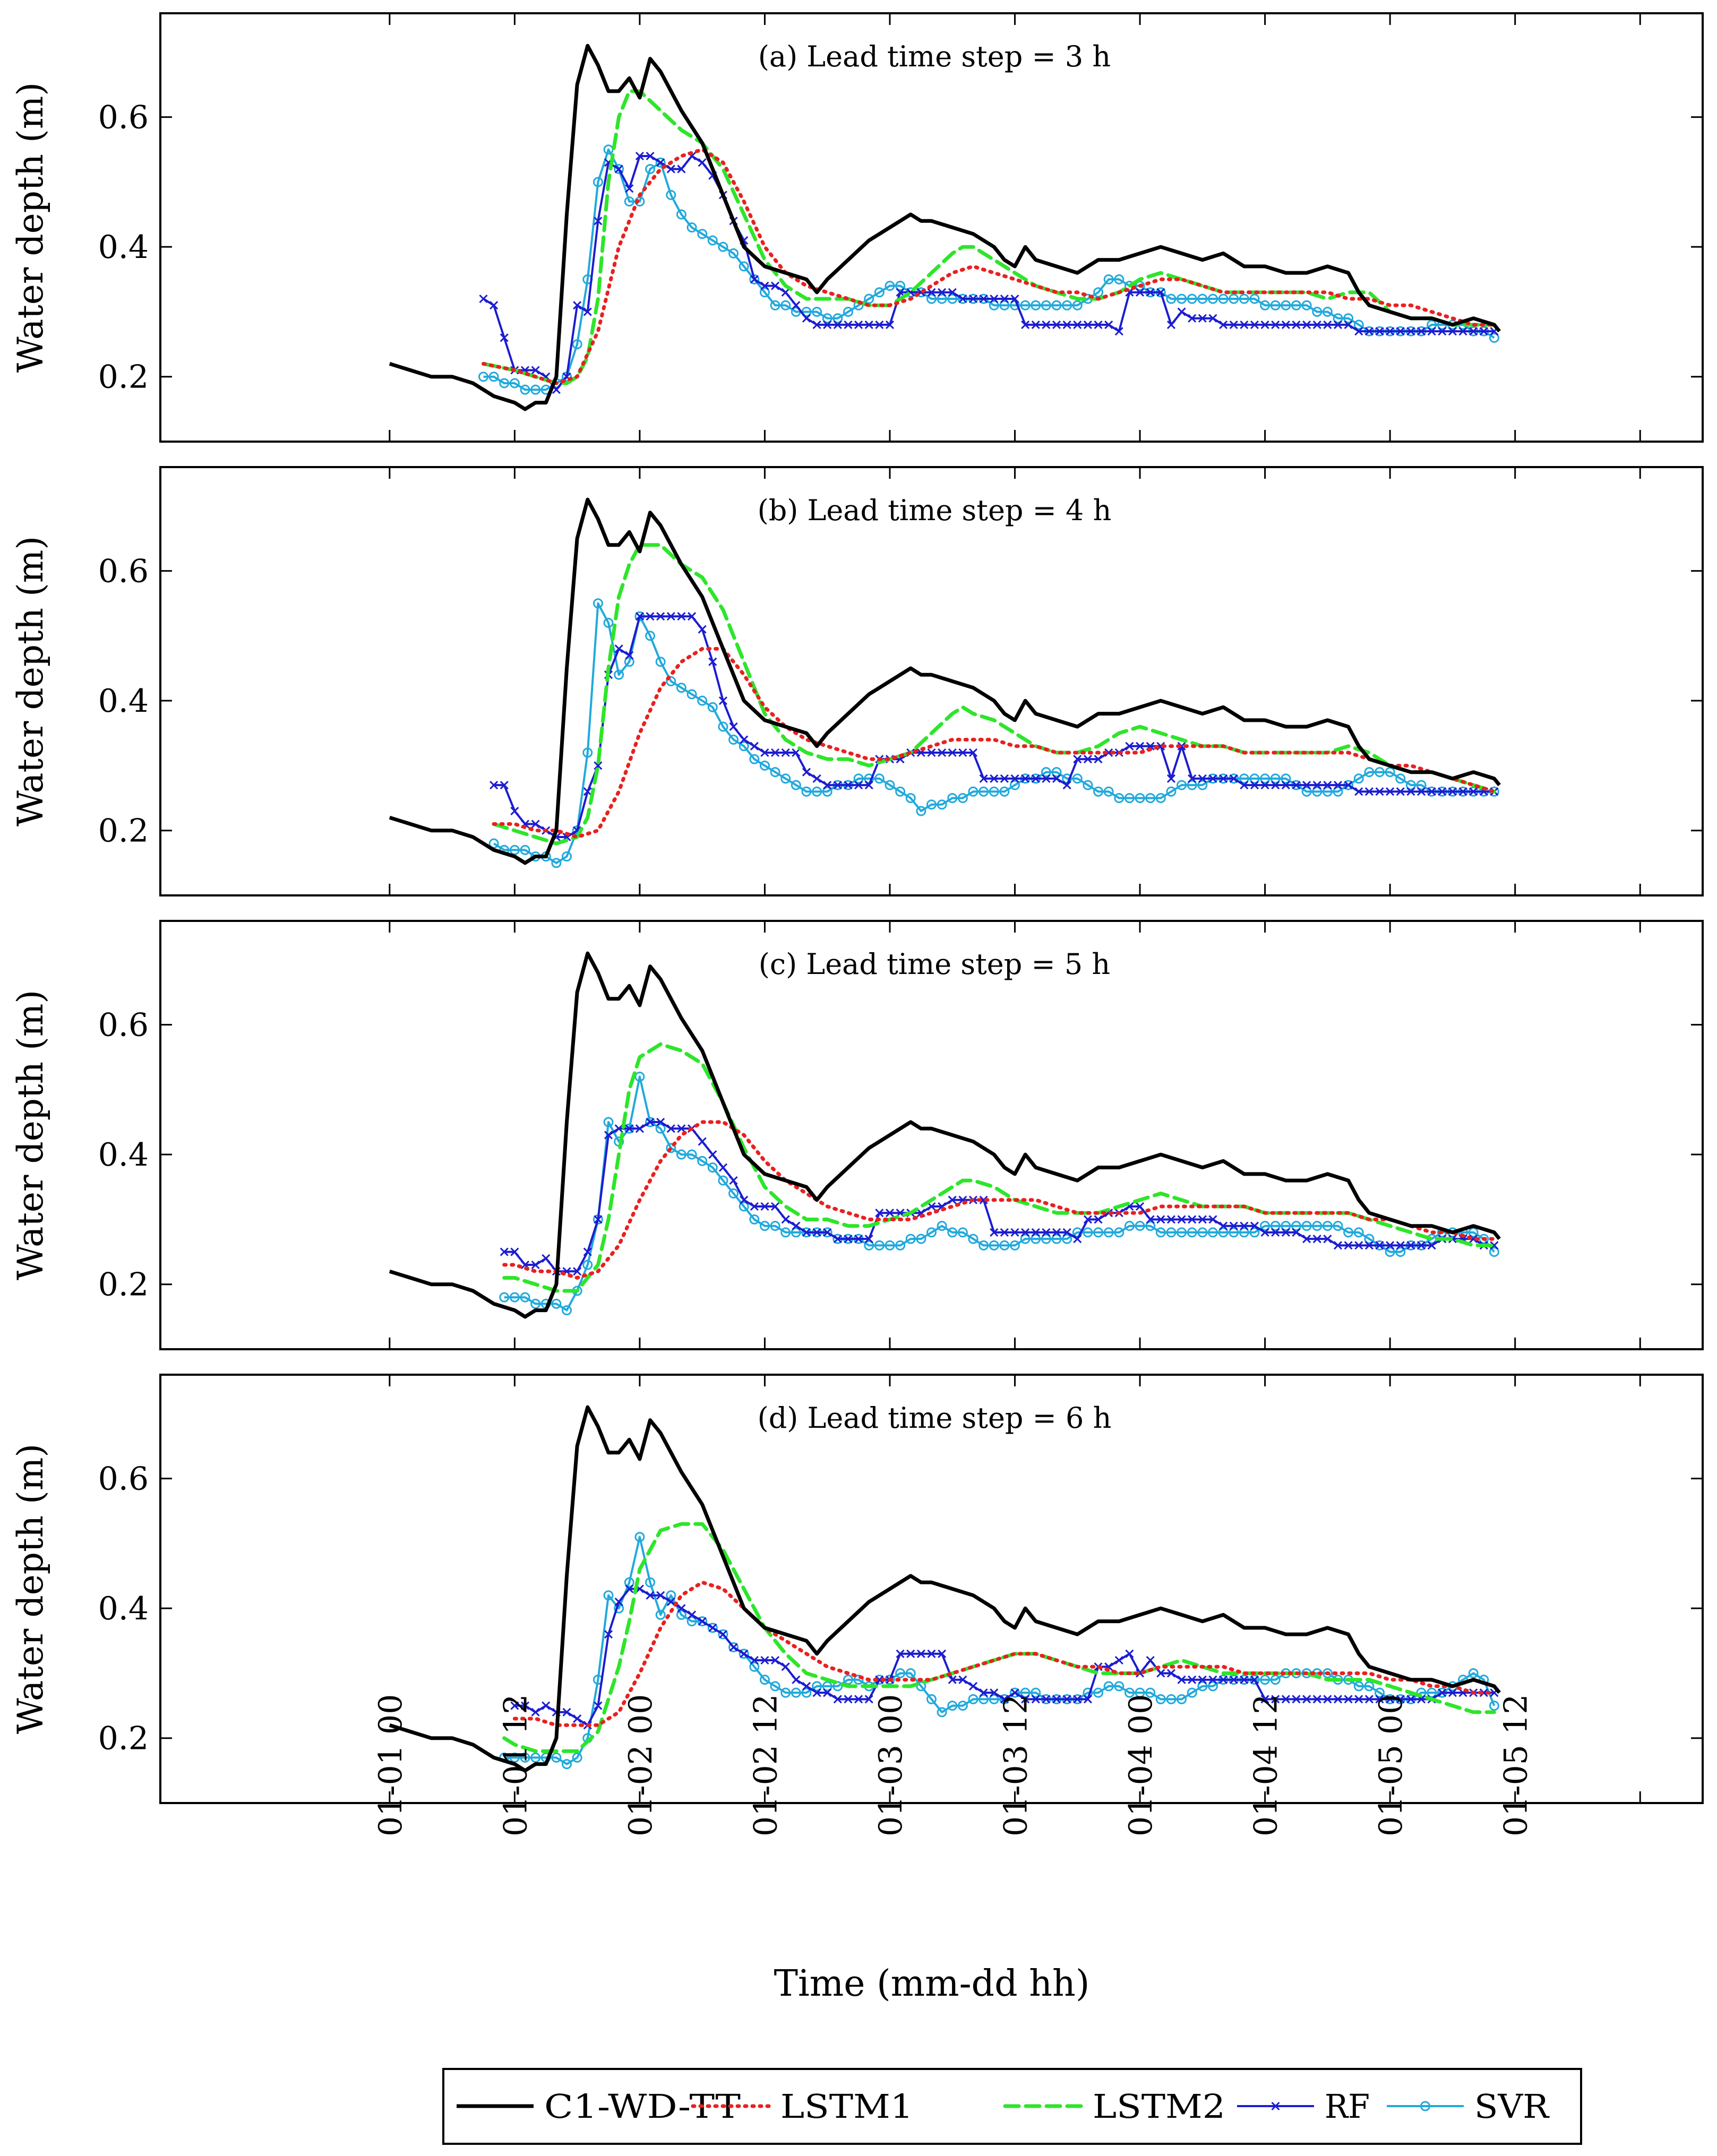  Describe the element at coordinates (515, 1765) in the screenshot. I see `x-tick-label: 01-01 12` at that location.